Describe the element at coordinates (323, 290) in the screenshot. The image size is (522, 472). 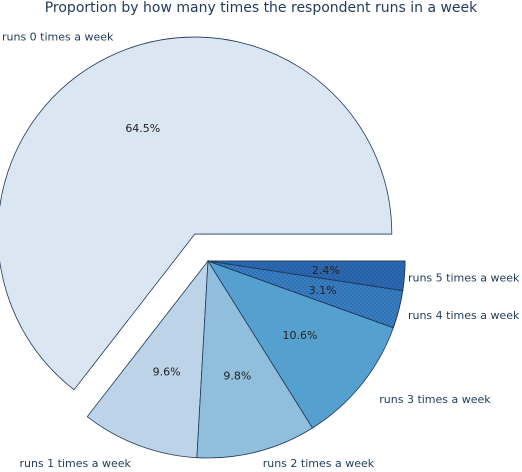
I see `percent-label-4: 3.1%` at that location.